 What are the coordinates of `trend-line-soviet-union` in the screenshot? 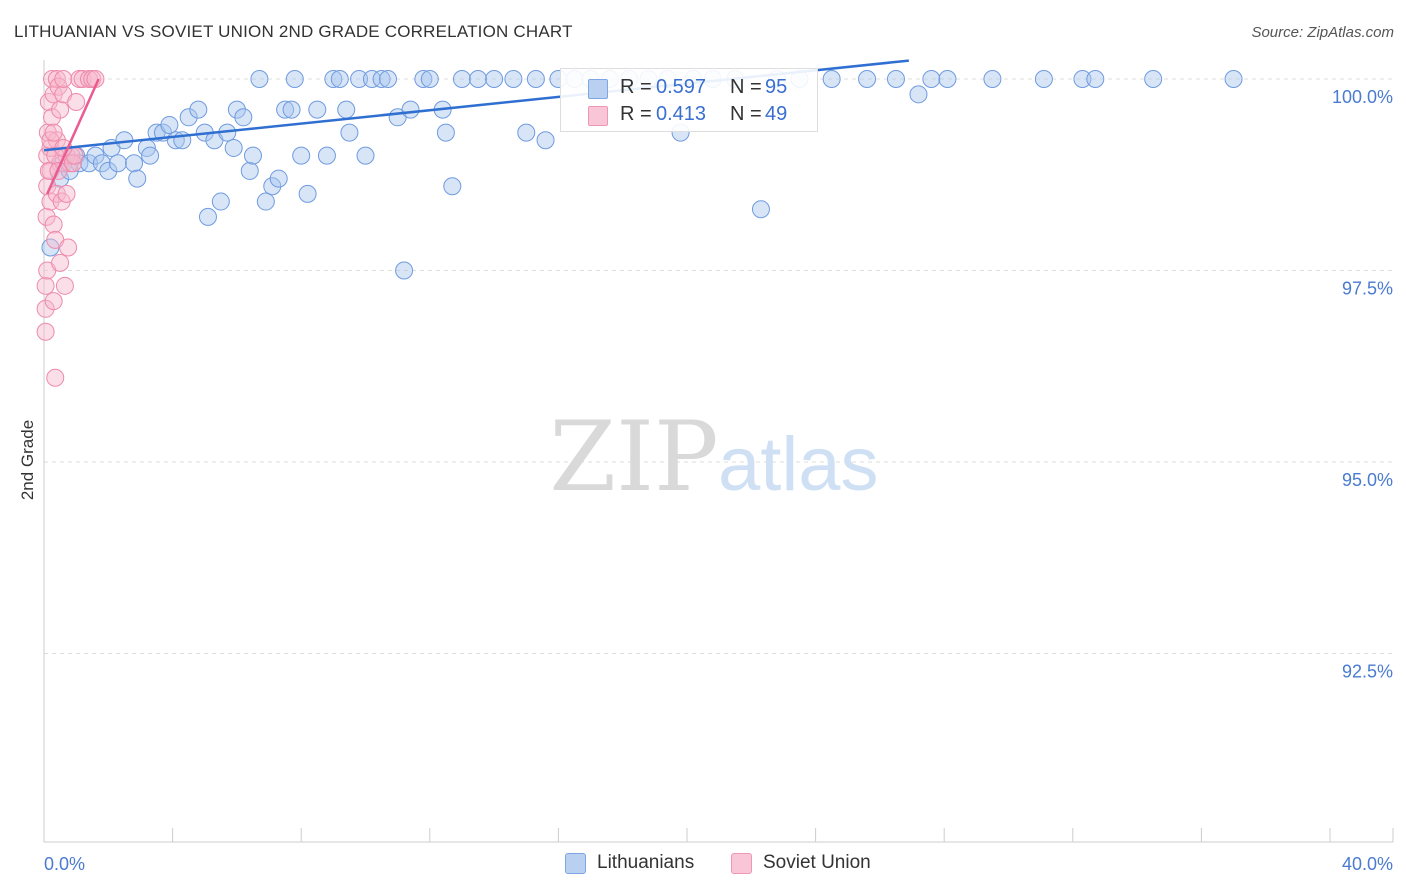 It's located at (73, 136).